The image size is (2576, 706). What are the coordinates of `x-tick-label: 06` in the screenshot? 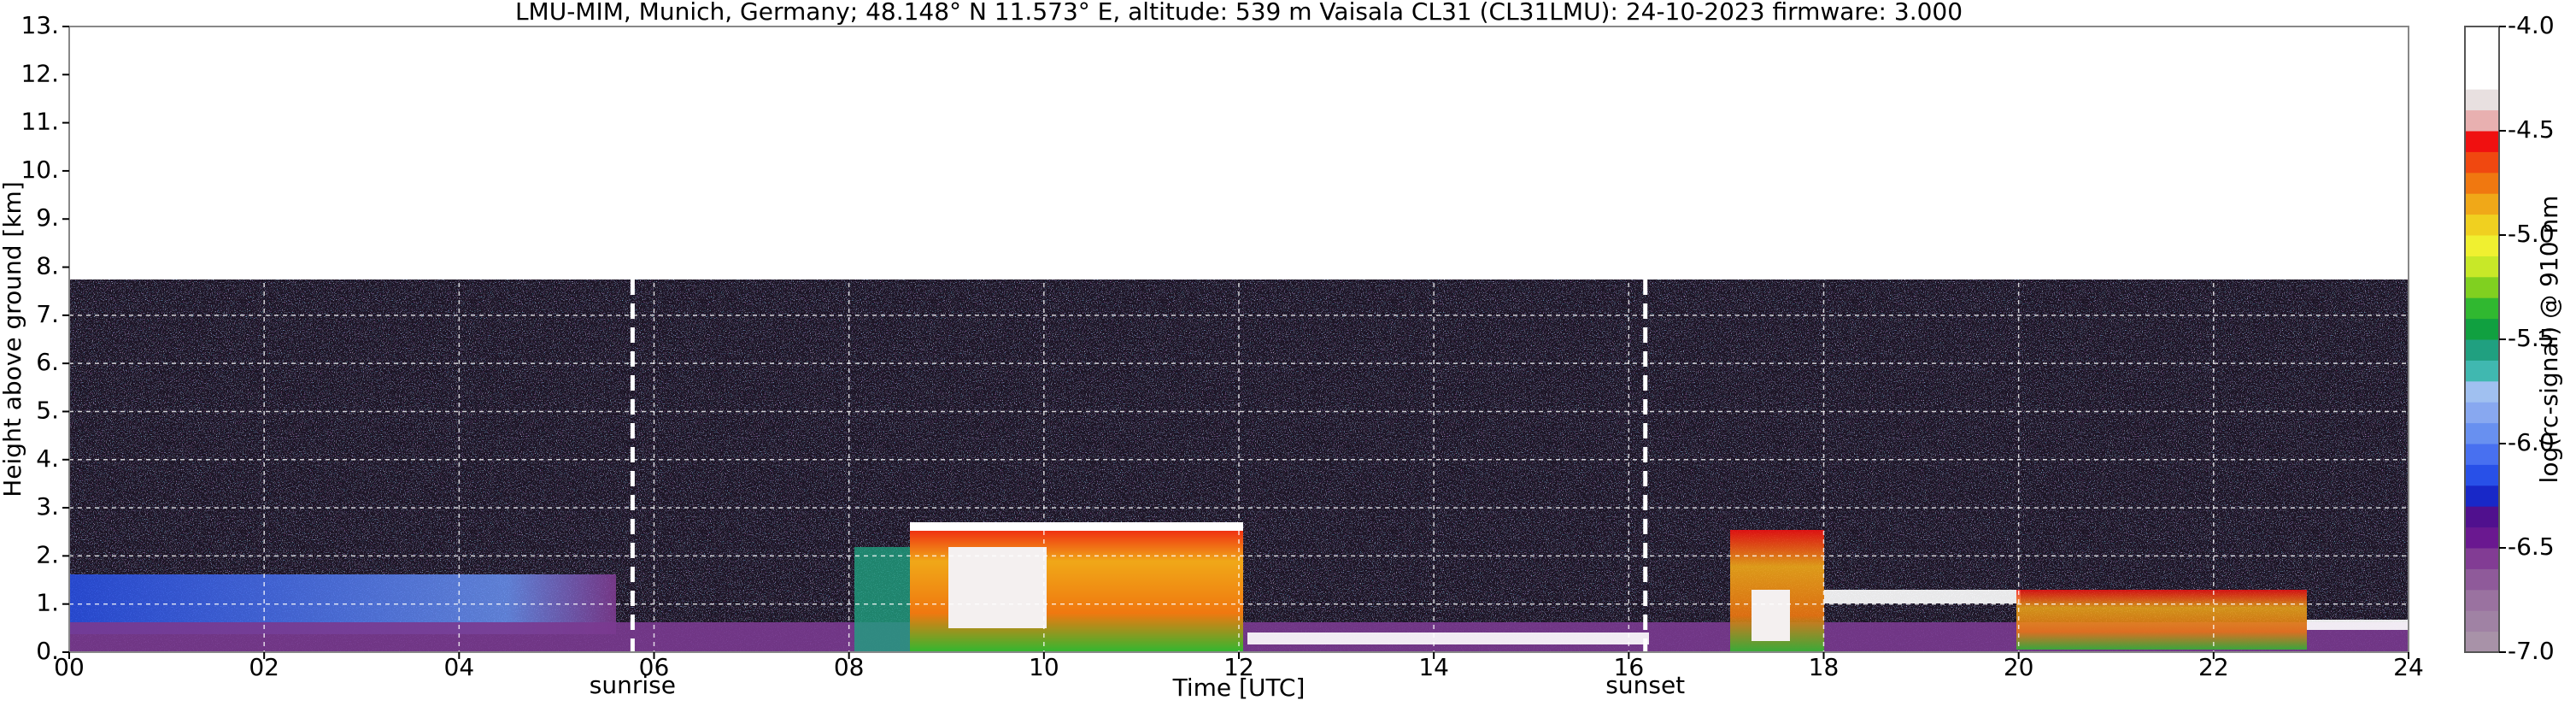 It's located at (654, 667).